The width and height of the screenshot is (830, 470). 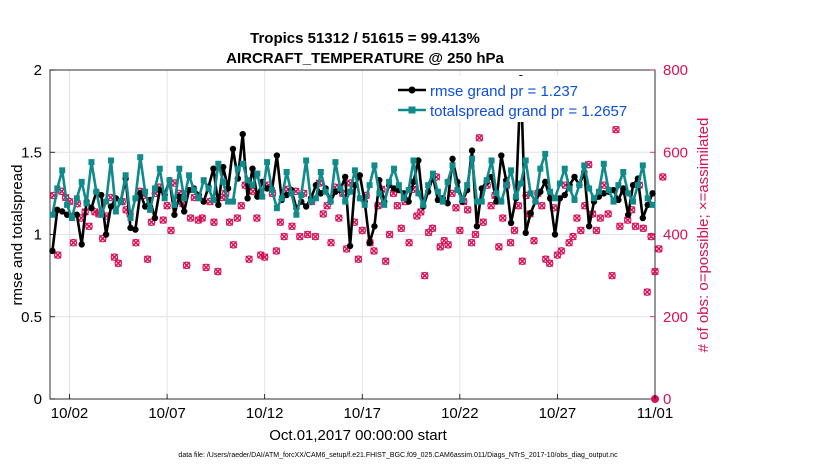 What do you see at coordinates (675, 317) in the screenshot?
I see `y2-tick-label: 200` at bounding box center [675, 317].